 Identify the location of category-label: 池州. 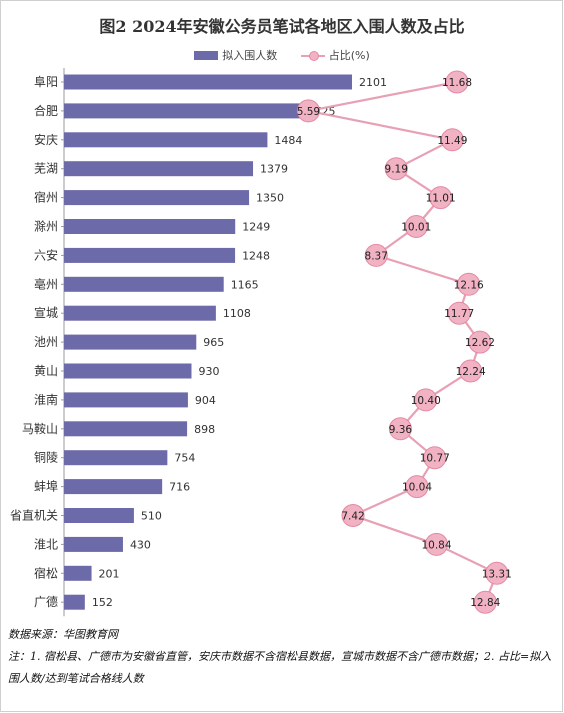
(46, 342).